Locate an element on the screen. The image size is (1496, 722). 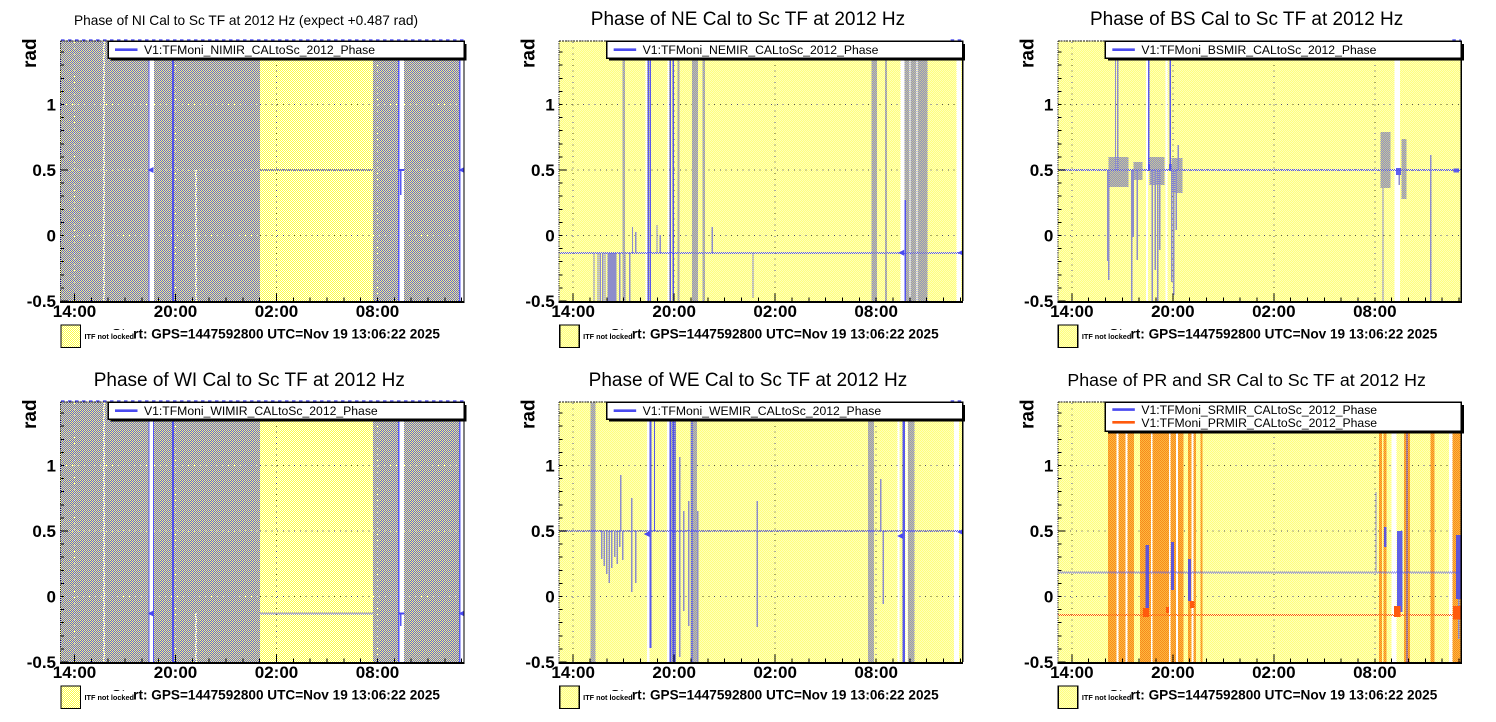
svg-text:V1:TFMoni_NEMIR_CALtoSc_2012_P: V1:TFMoni_NEMIR_CALtoSc_2012_Phase is located at coordinates (761, 50).